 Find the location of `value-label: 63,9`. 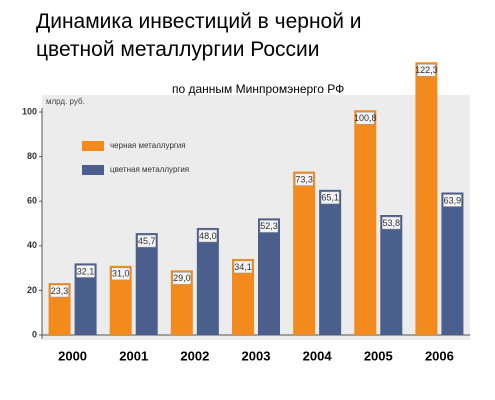

value-label: 63,9 is located at coordinates (453, 200).